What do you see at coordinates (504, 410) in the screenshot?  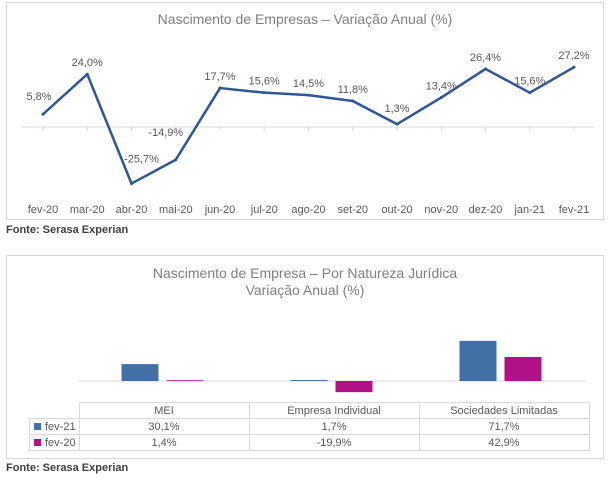 I see `table-header-cell: Sociedades Limitadas` at bounding box center [504, 410].